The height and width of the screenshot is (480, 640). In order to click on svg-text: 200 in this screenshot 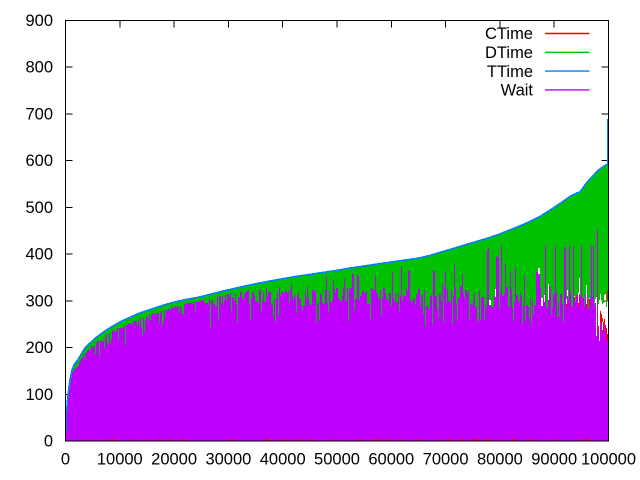, I will do `click(39, 348)`.